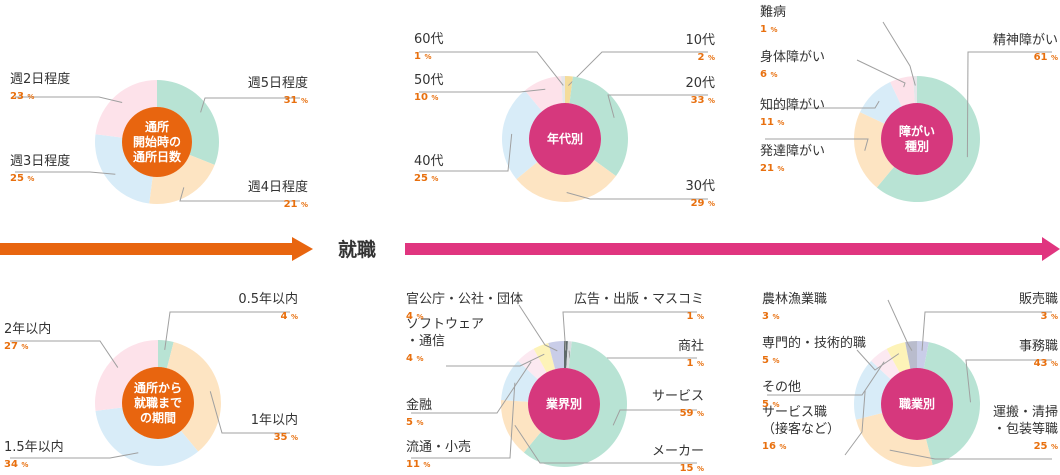 Image resolution: width=1060 pixels, height=475 pixels. What do you see at coordinates (1049, 316) in the screenshot?
I see `slice-value: 3 %` at bounding box center [1049, 316].